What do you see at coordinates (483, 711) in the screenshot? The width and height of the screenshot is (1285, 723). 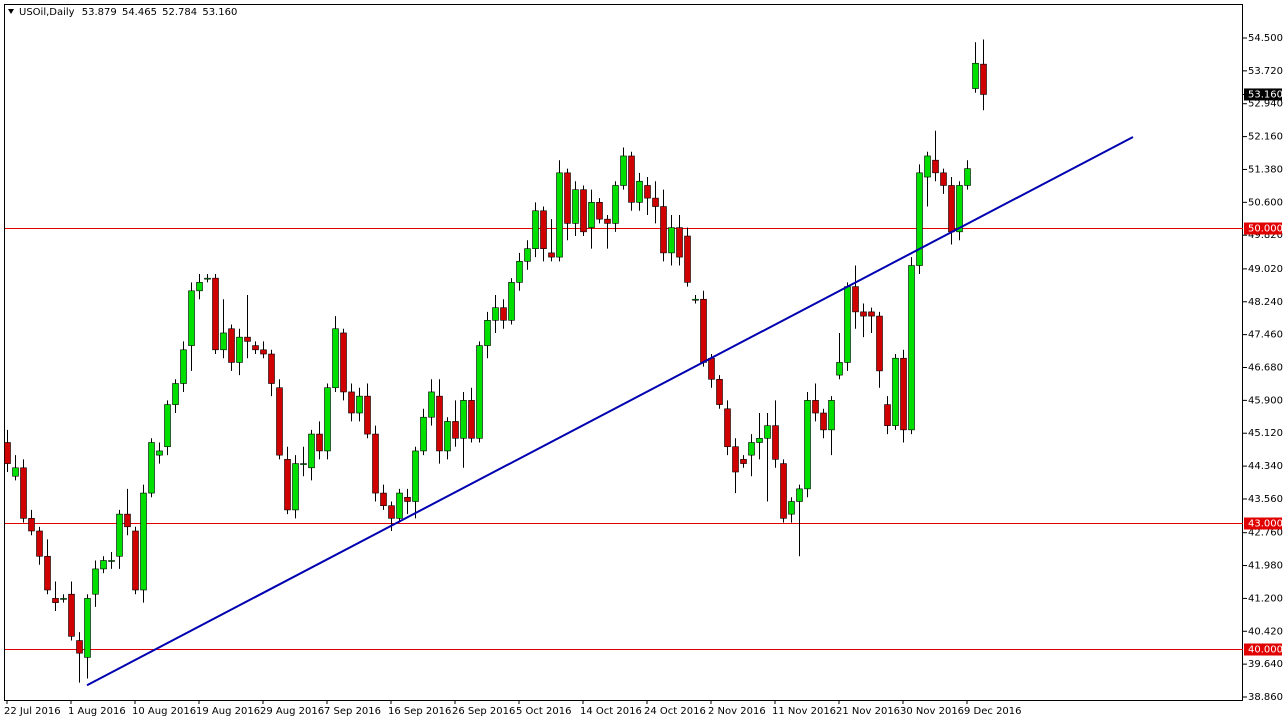 I see `x-tick-label: 26 Sep 2016` at bounding box center [483, 711].